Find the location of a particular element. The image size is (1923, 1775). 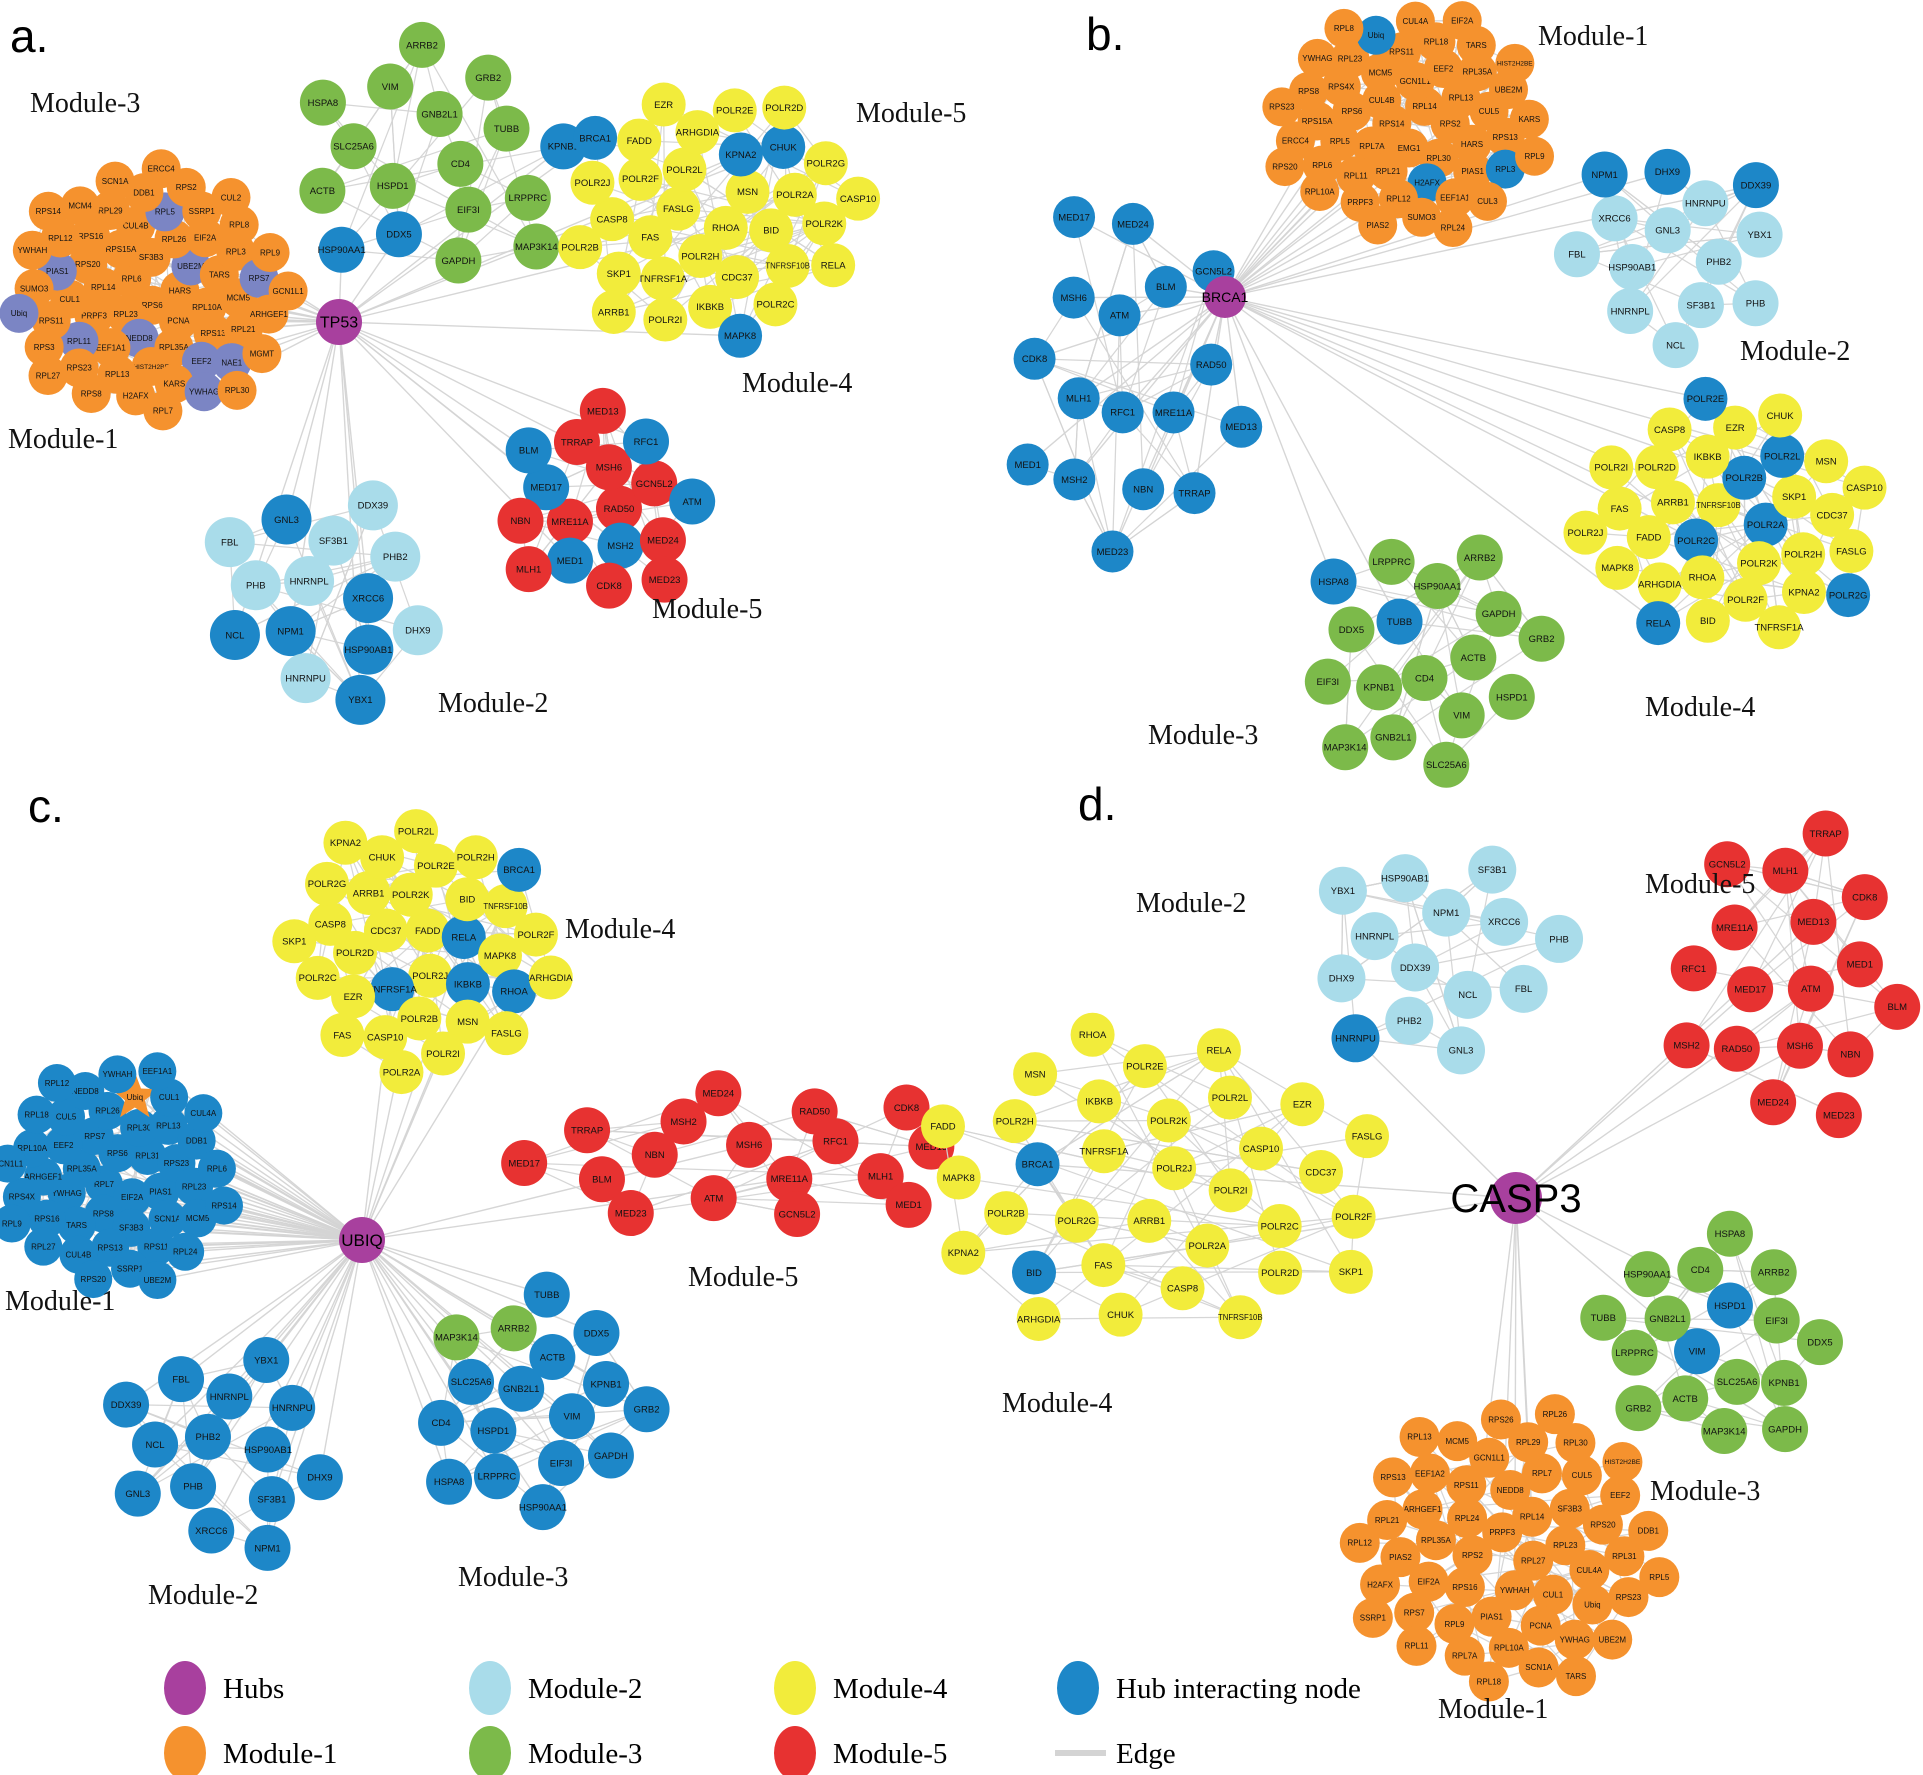

node-SF3B1: SF3B1 is located at coordinates (271, 1499).